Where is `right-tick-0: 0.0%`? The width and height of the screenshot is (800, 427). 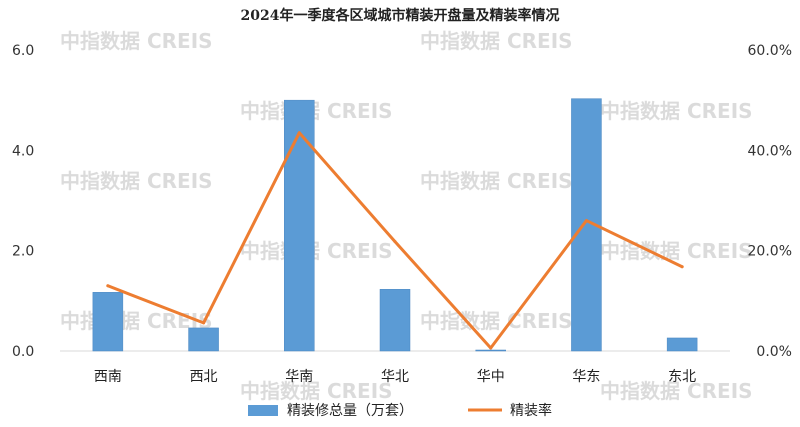
right-tick-0: 0.0% is located at coordinates (774, 352).